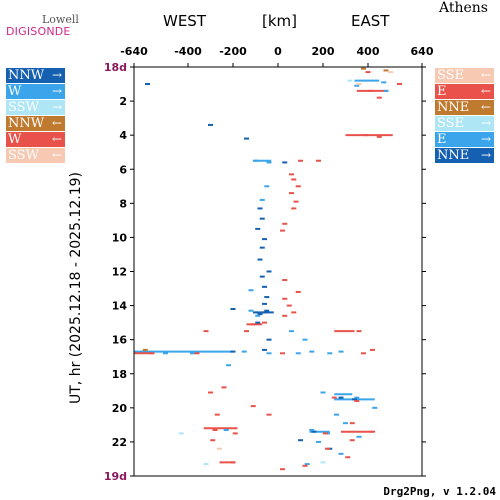 This screenshot has width=500, height=500. I want to click on right-legend-item: SSE ←, so click(464, 75).